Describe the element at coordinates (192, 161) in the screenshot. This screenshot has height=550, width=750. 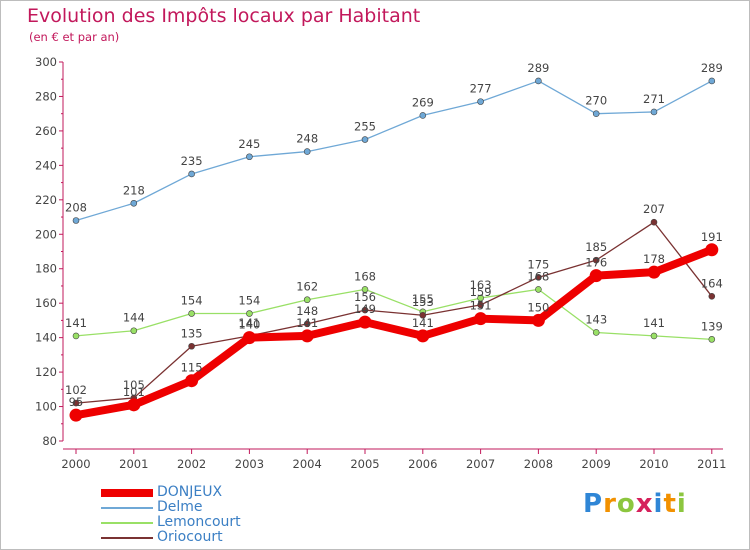
I see `data-label-delme: 235` at that location.